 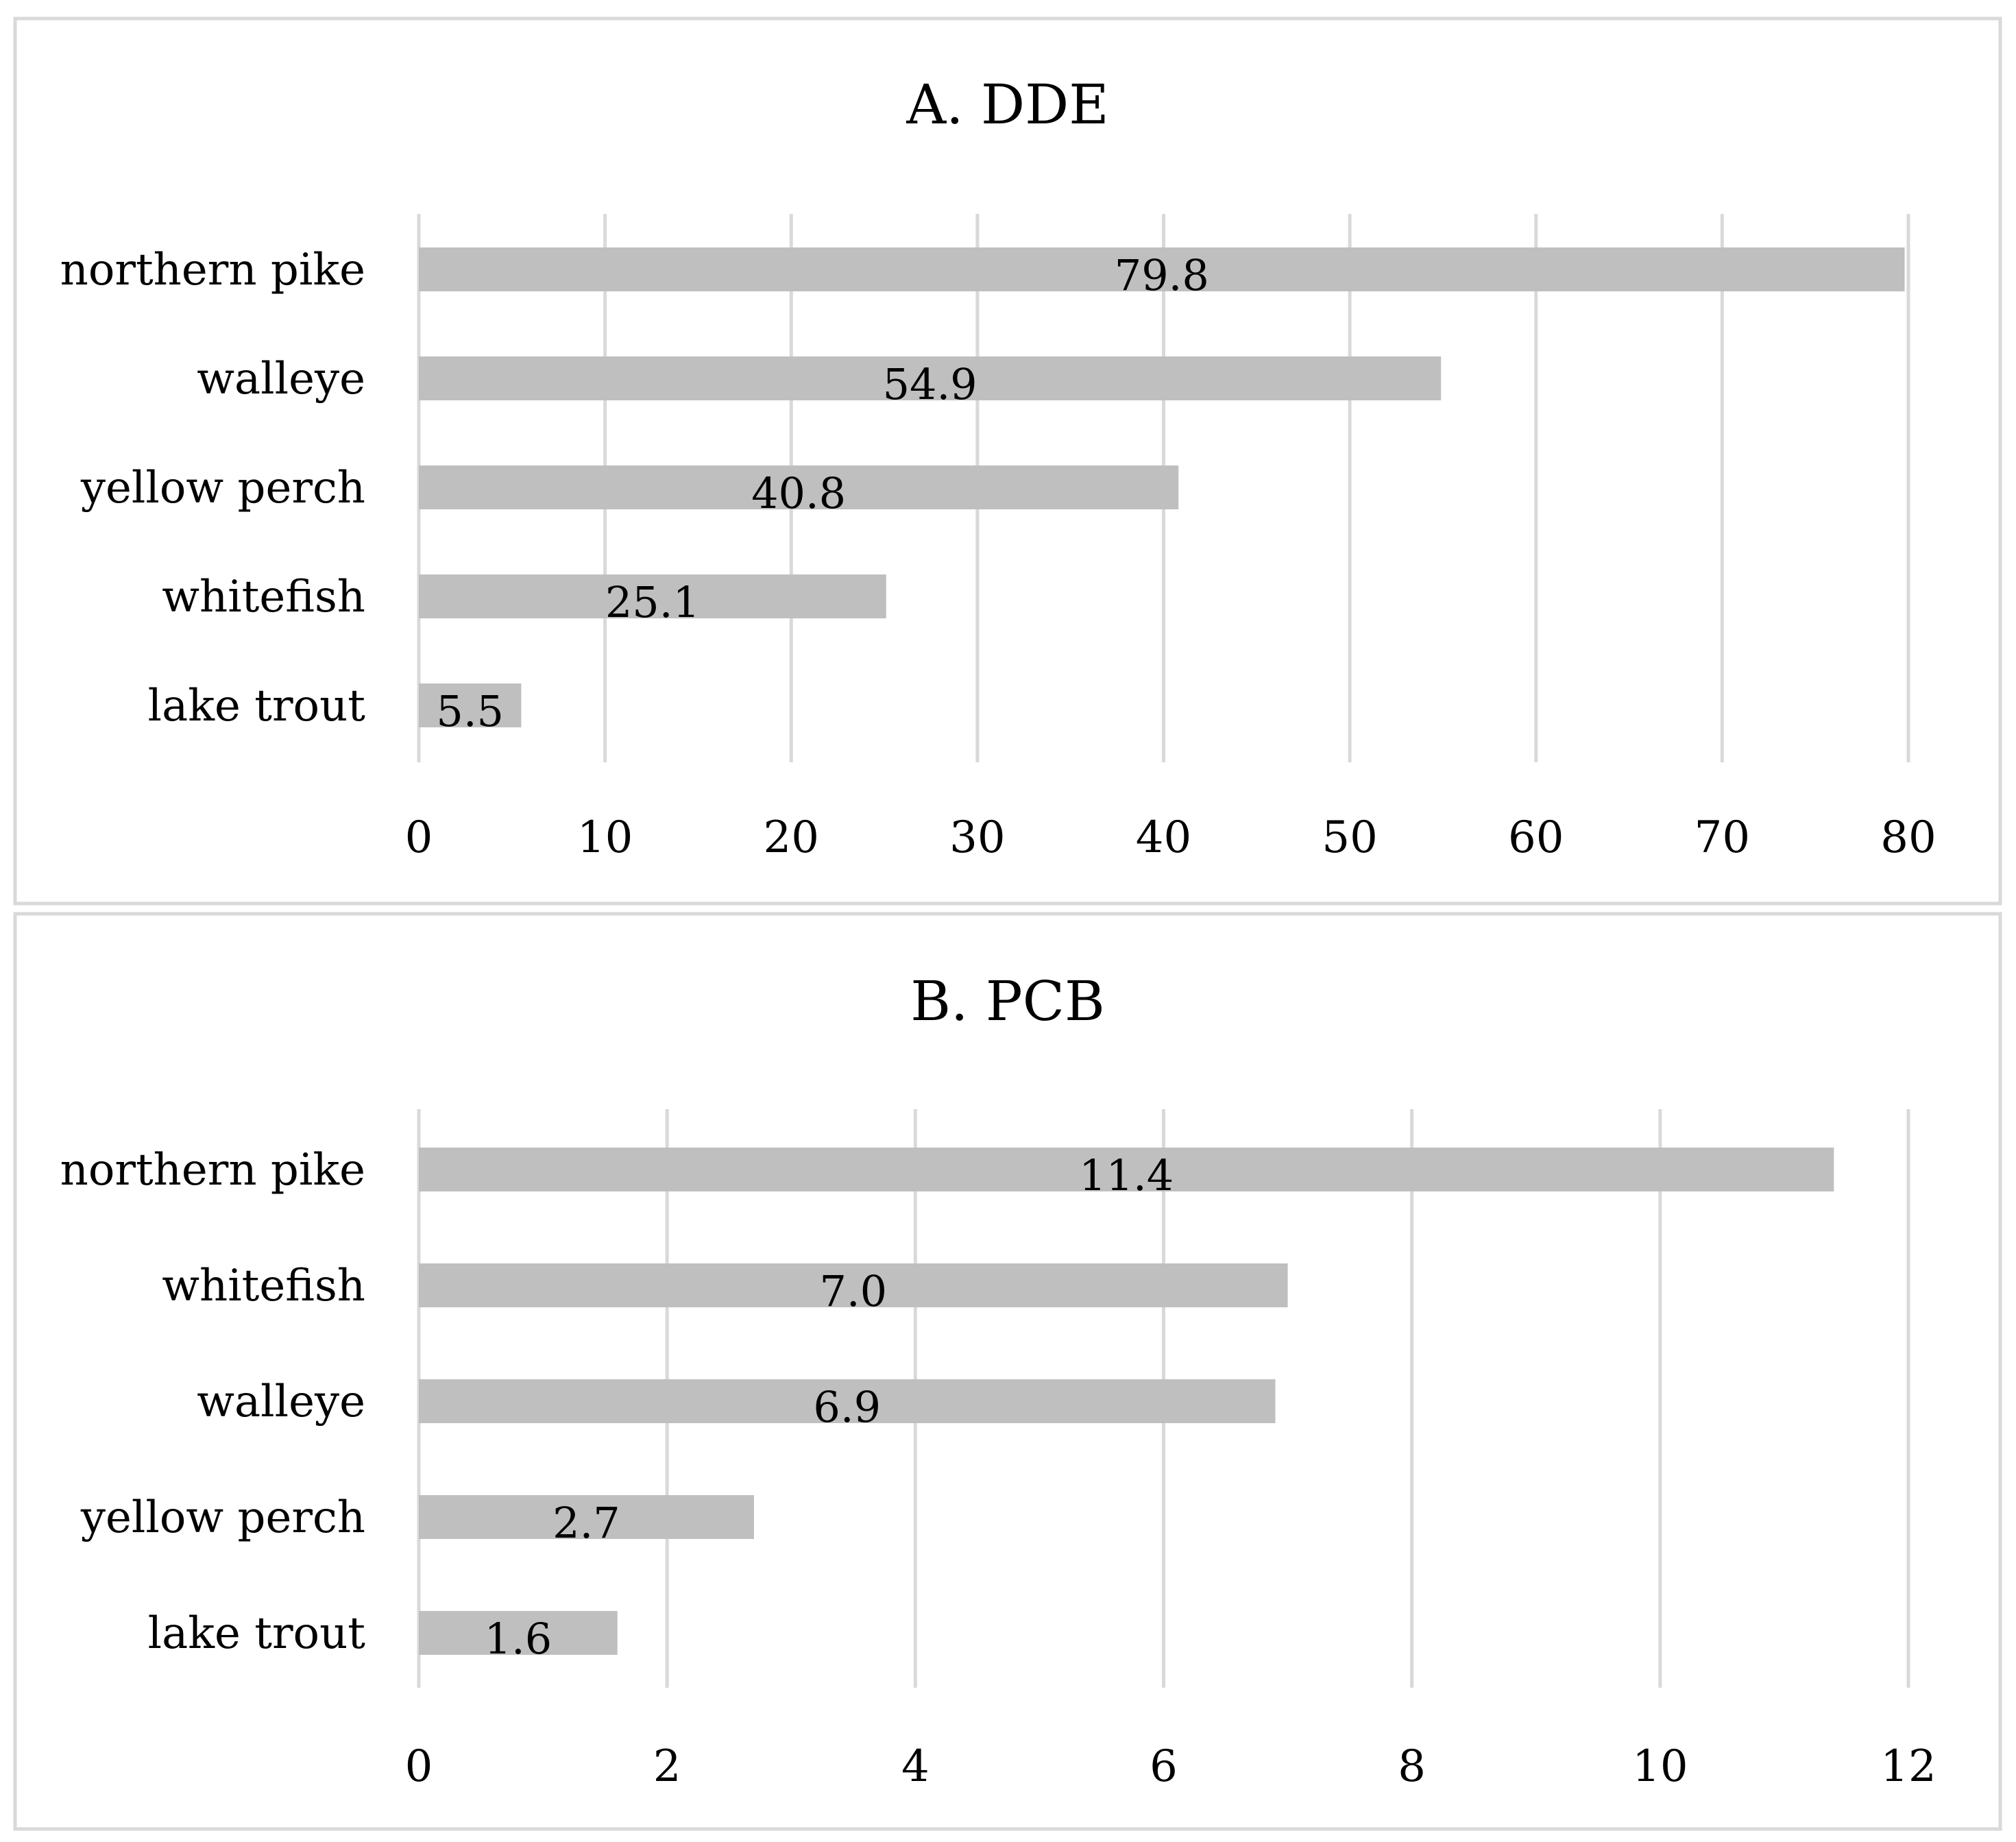 What do you see at coordinates (1412, 1766) in the screenshot?
I see `pcb-x-tick-label: 8` at bounding box center [1412, 1766].